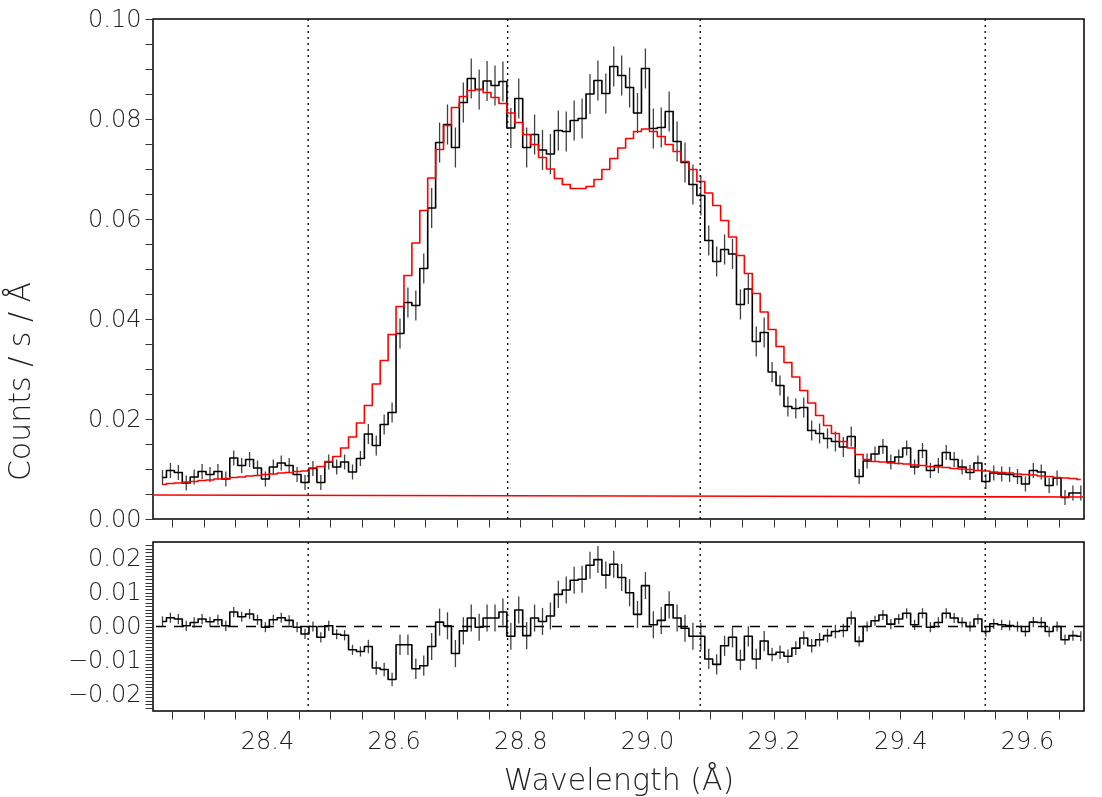 The width and height of the screenshot is (1102, 797). Describe the element at coordinates (115, 318) in the screenshot. I see `y-tick-label: 0.04` at that location.